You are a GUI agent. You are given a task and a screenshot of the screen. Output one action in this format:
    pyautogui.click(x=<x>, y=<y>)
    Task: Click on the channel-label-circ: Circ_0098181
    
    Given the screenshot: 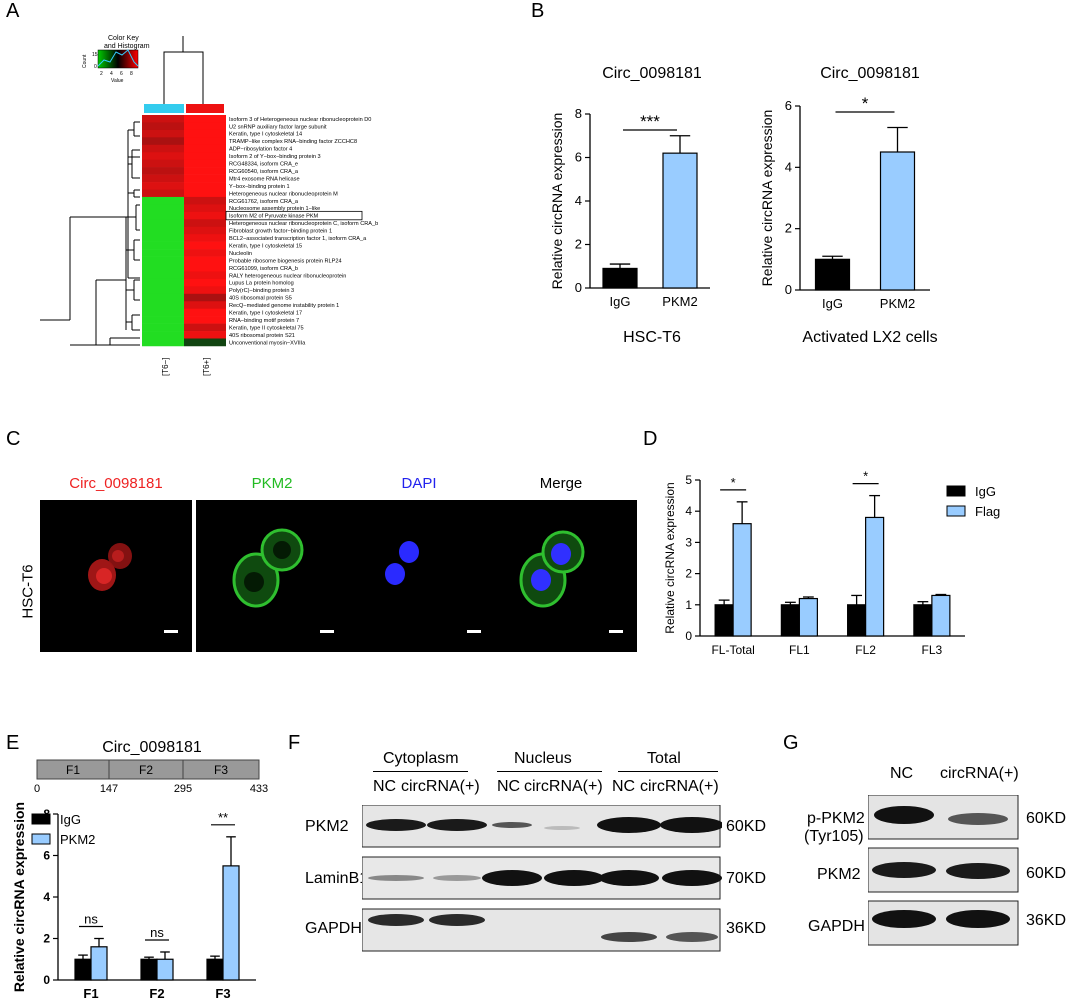 What is the action you would take?
    pyautogui.click(x=116, y=483)
    